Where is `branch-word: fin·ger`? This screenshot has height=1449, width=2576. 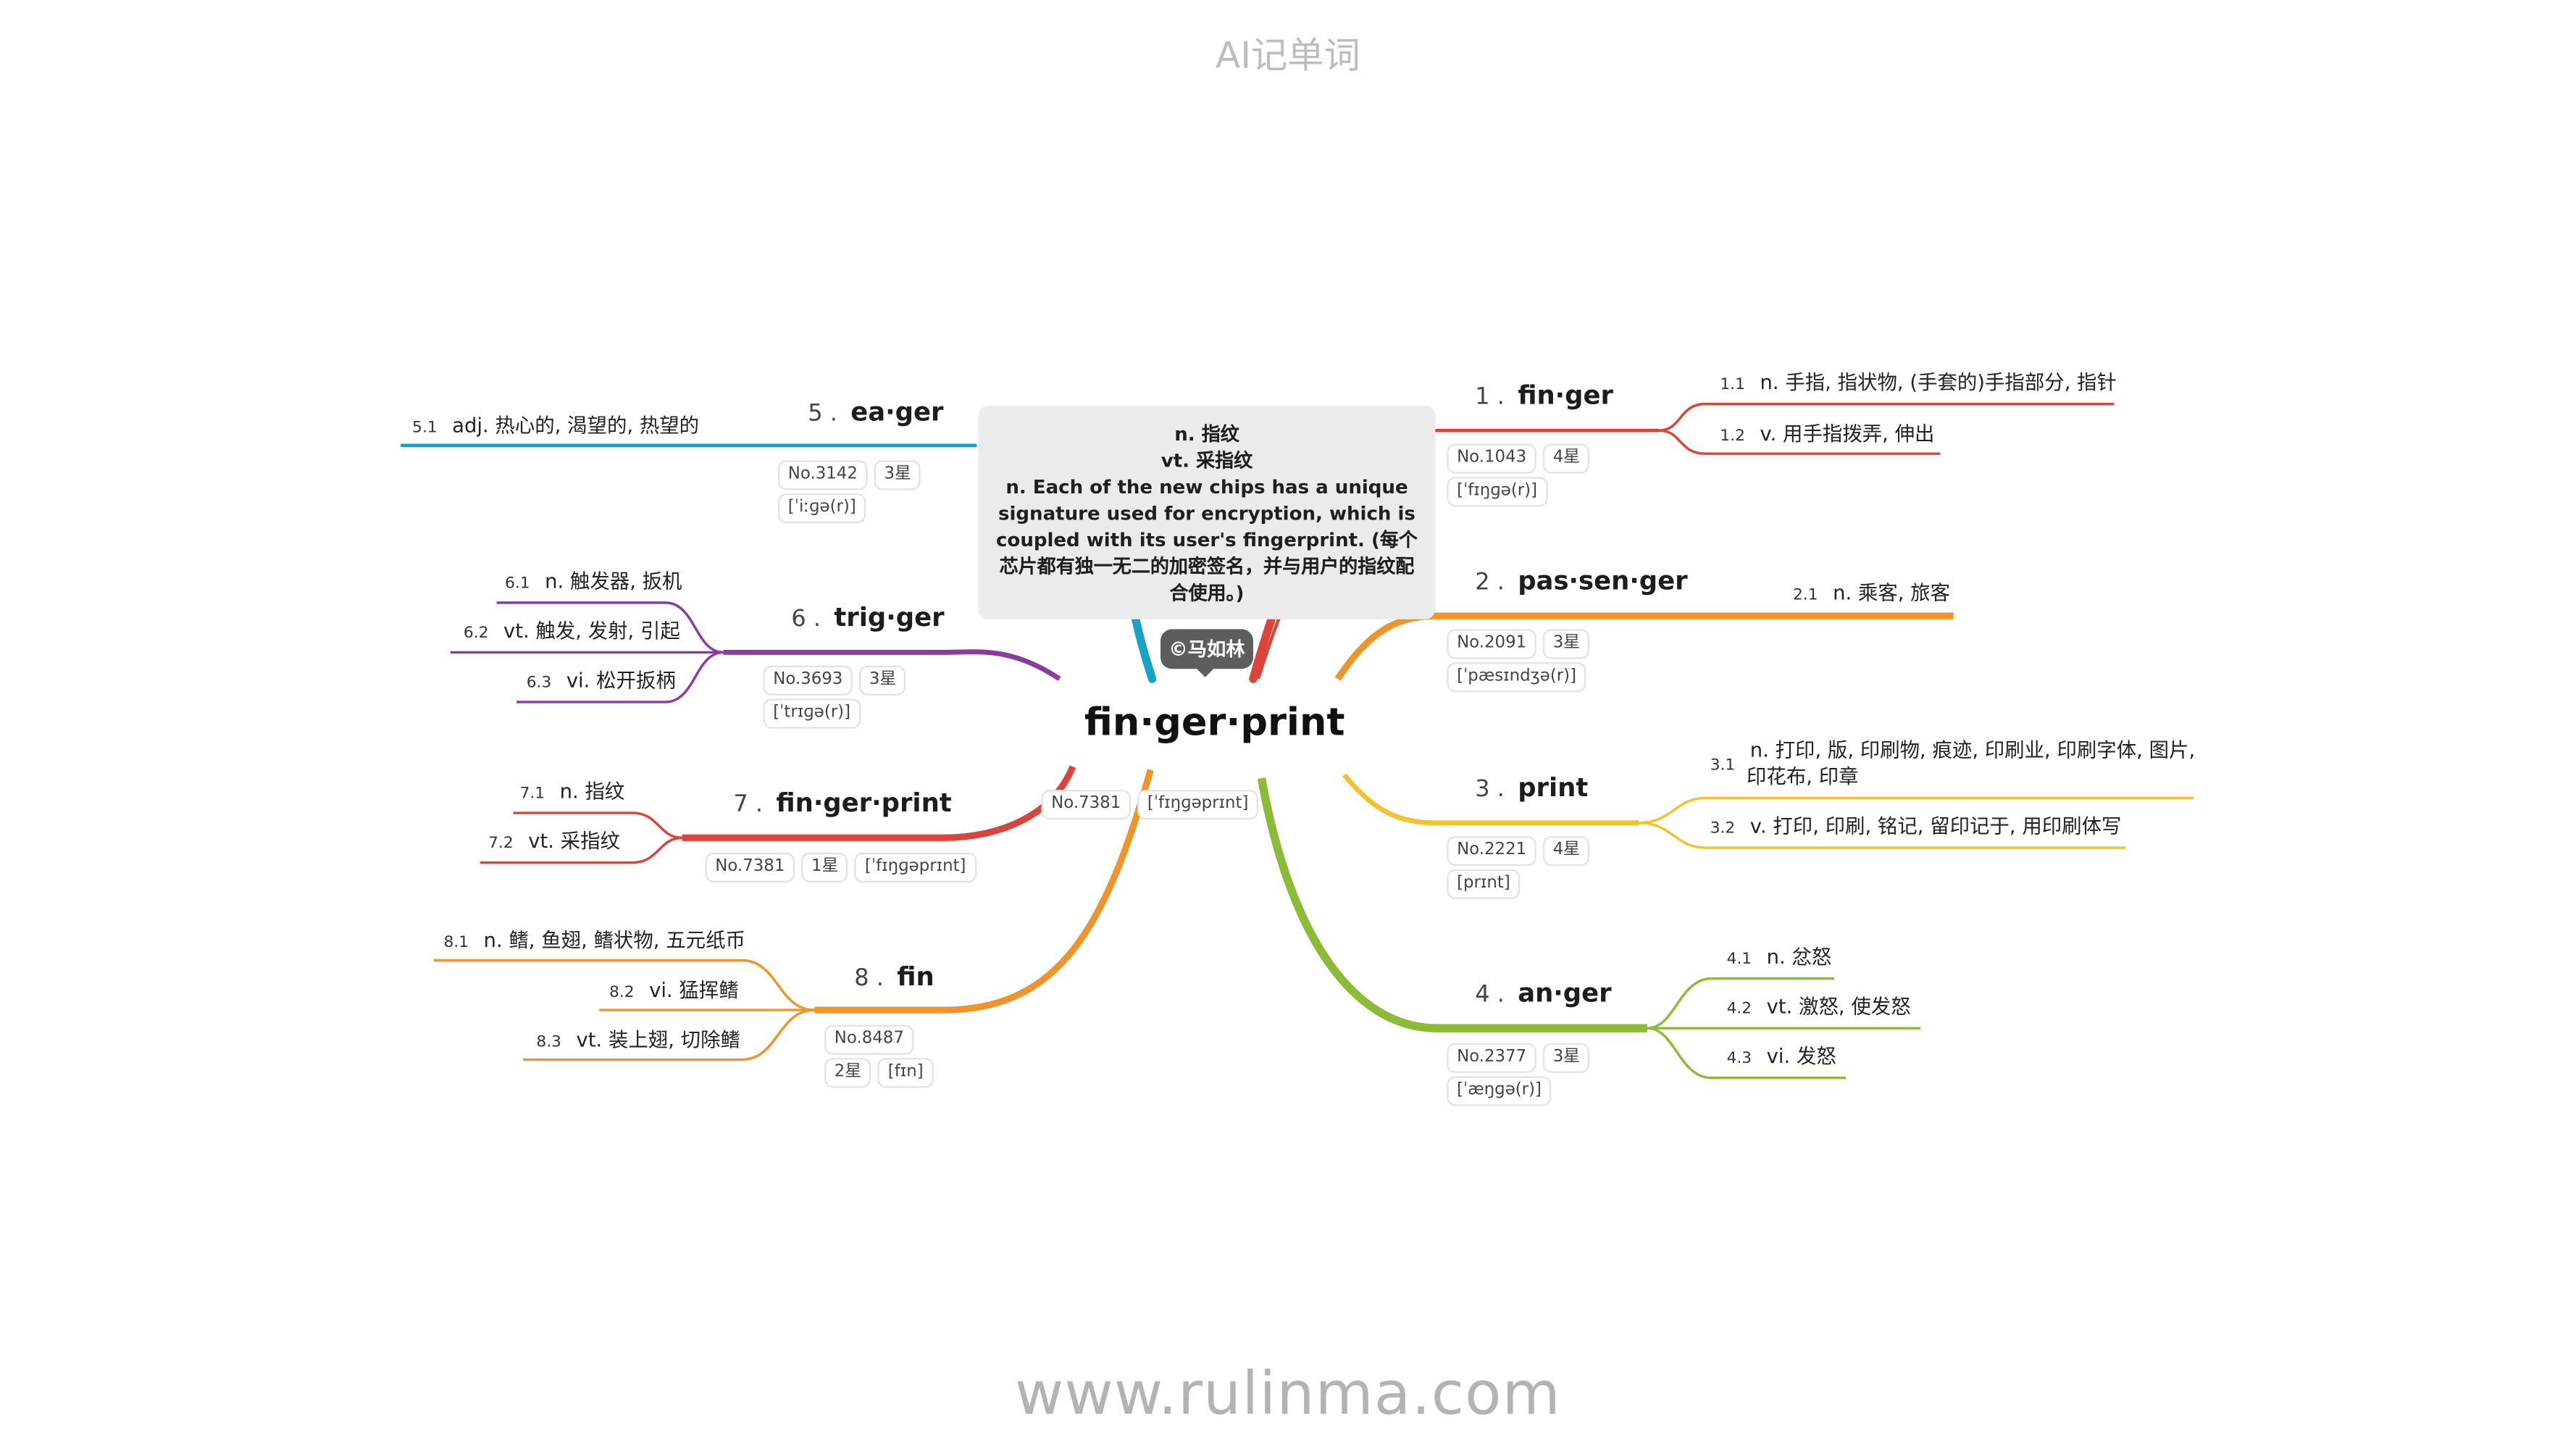
branch-word: fin·ger is located at coordinates (1565, 396).